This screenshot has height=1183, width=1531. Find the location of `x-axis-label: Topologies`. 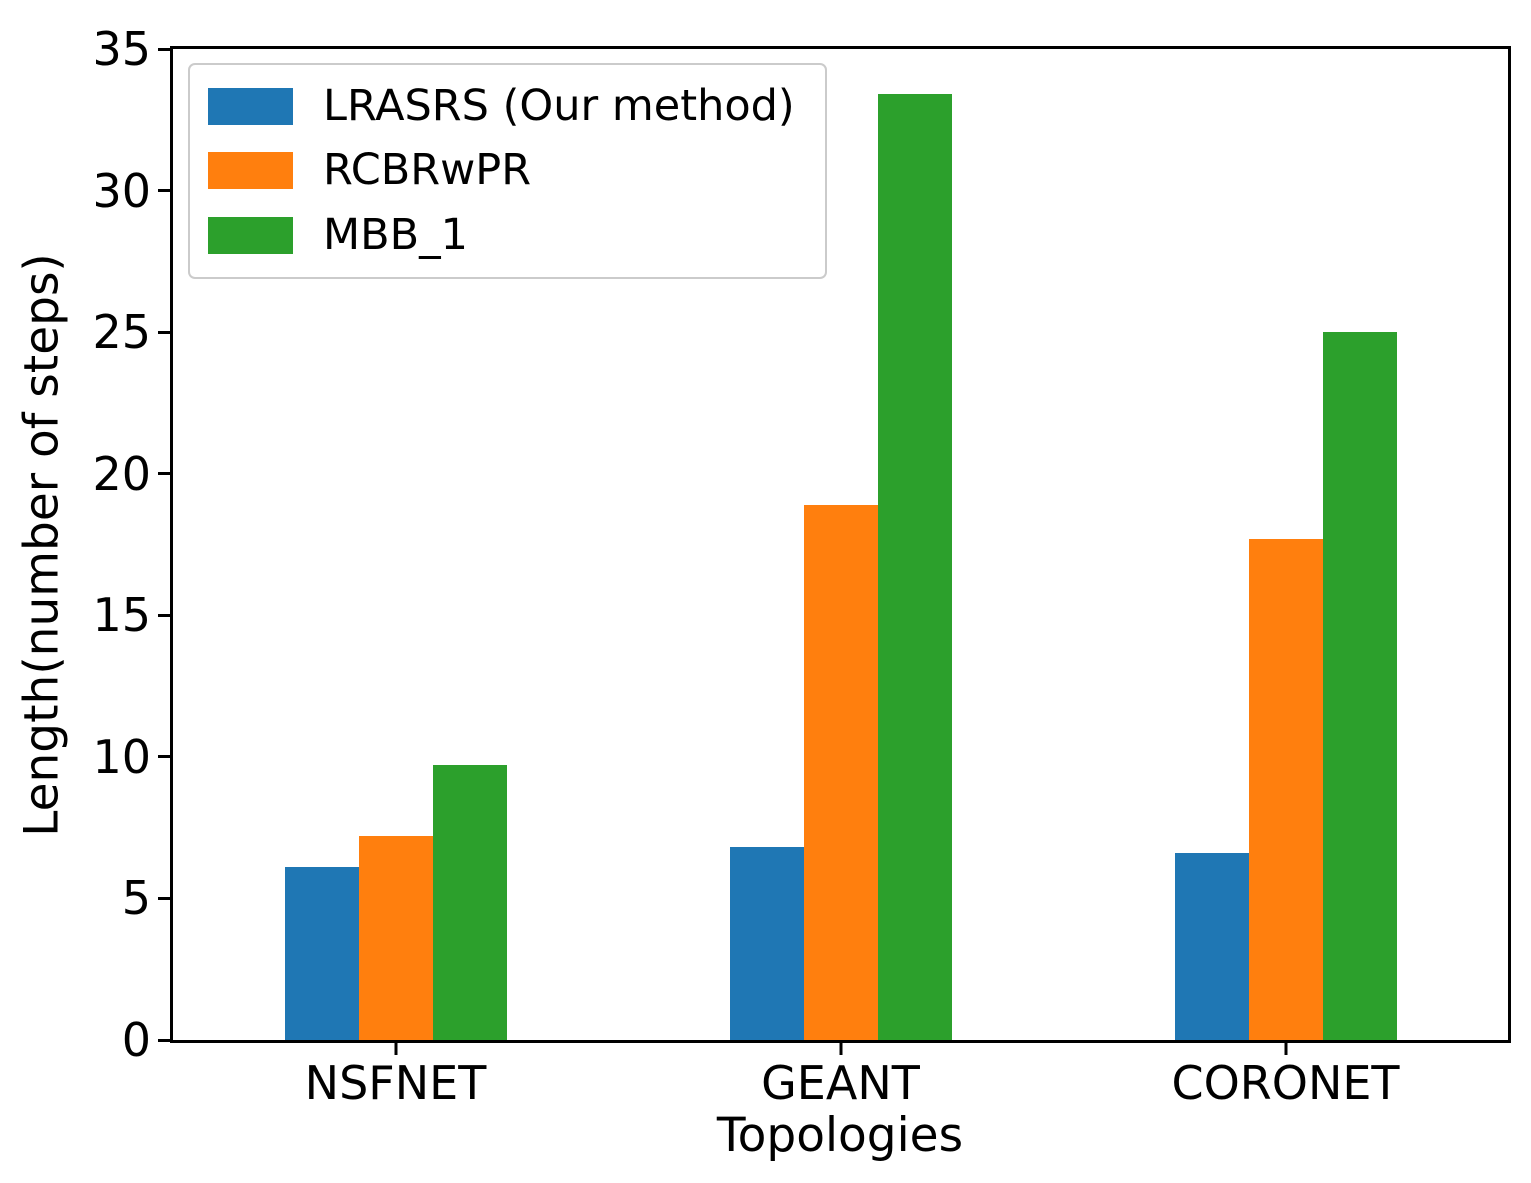

x-axis-label: Topologies is located at coordinates (840, 1135).